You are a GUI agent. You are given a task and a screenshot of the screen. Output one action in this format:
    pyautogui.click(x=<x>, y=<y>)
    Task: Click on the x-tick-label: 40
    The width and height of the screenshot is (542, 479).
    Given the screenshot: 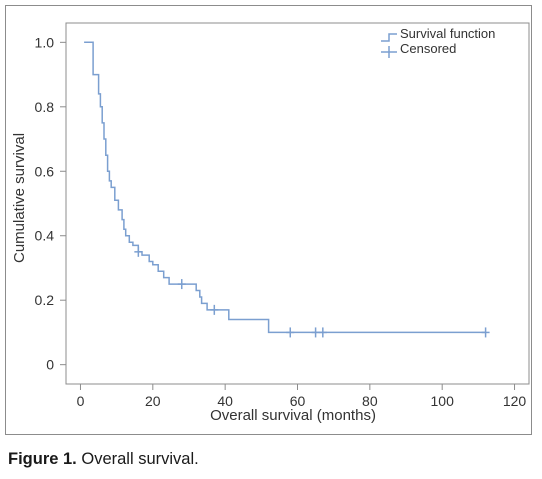 What is the action you would take?
    pyautogui.click(x=225, y=401)
    